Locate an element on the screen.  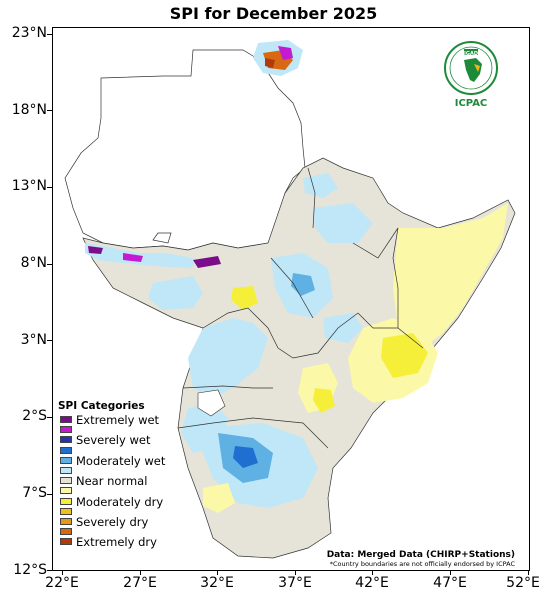
legend-label: Severely wet is located at coordinates (113, 440).